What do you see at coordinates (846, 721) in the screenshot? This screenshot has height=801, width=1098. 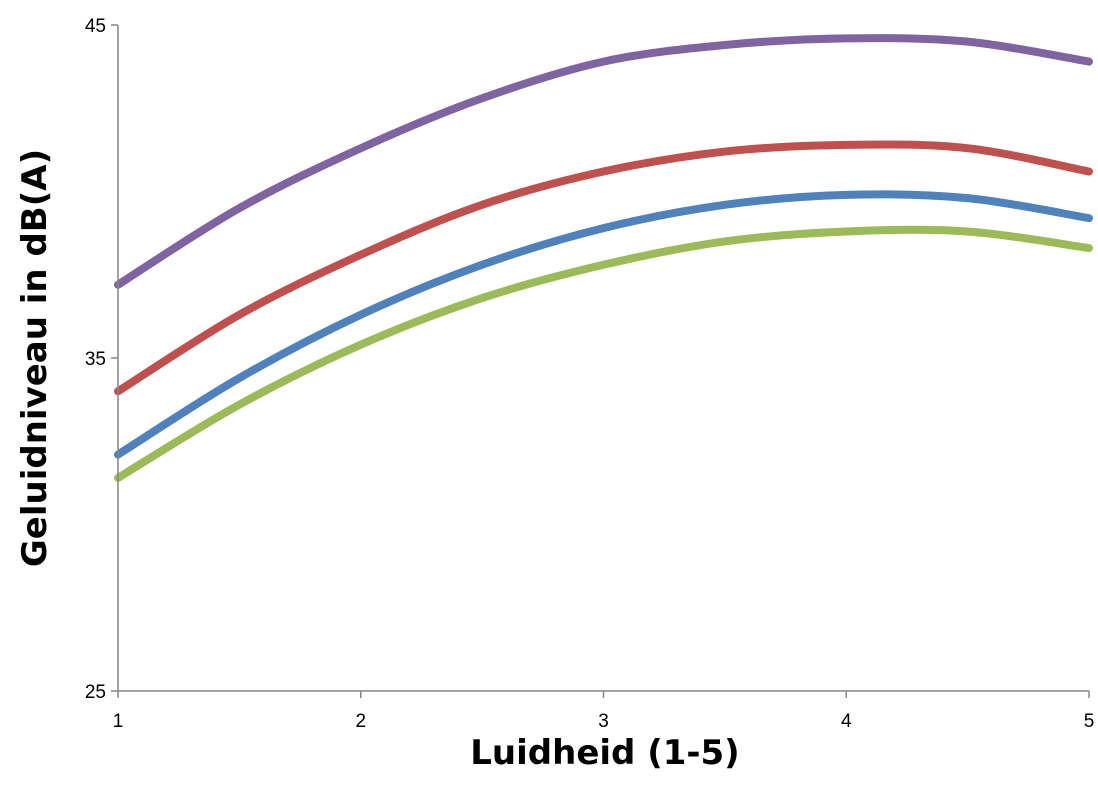 I see `x-tick-label: 4` at bounding box center [846, 721].